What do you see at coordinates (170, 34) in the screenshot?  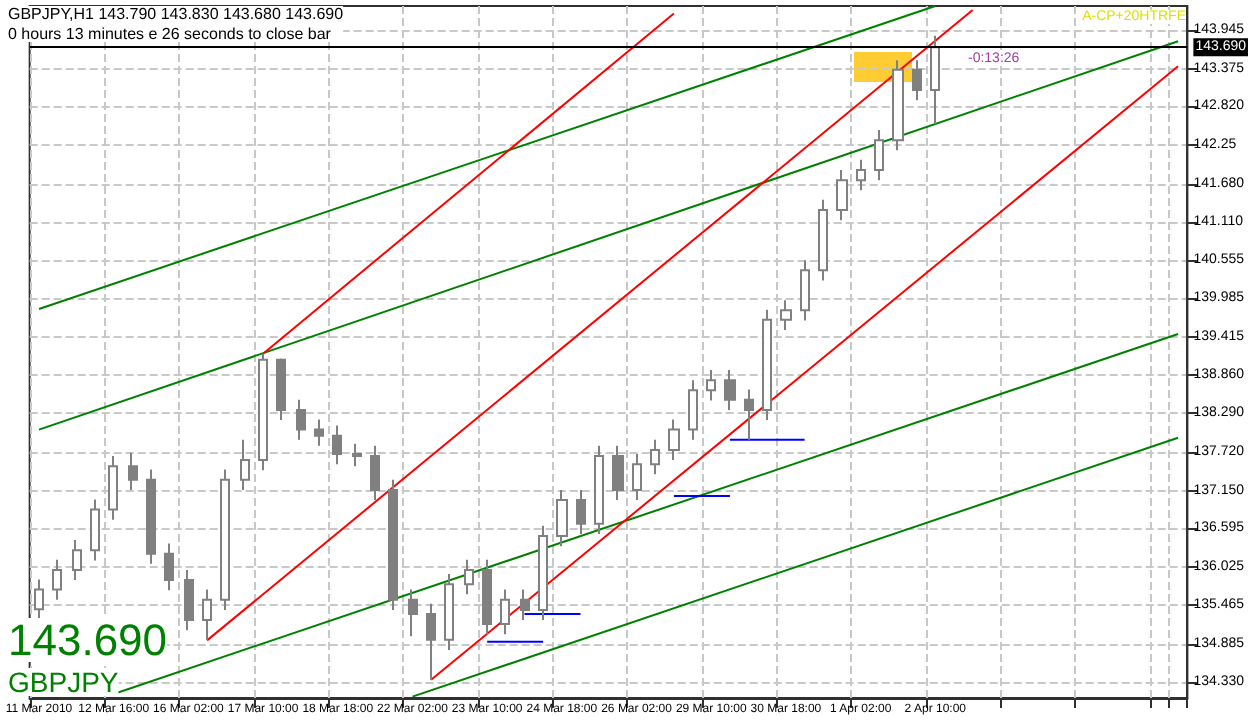 I see `text: 0 hours 13 minutes e 26 seconds to close bar` at bounding box center [170, 34].